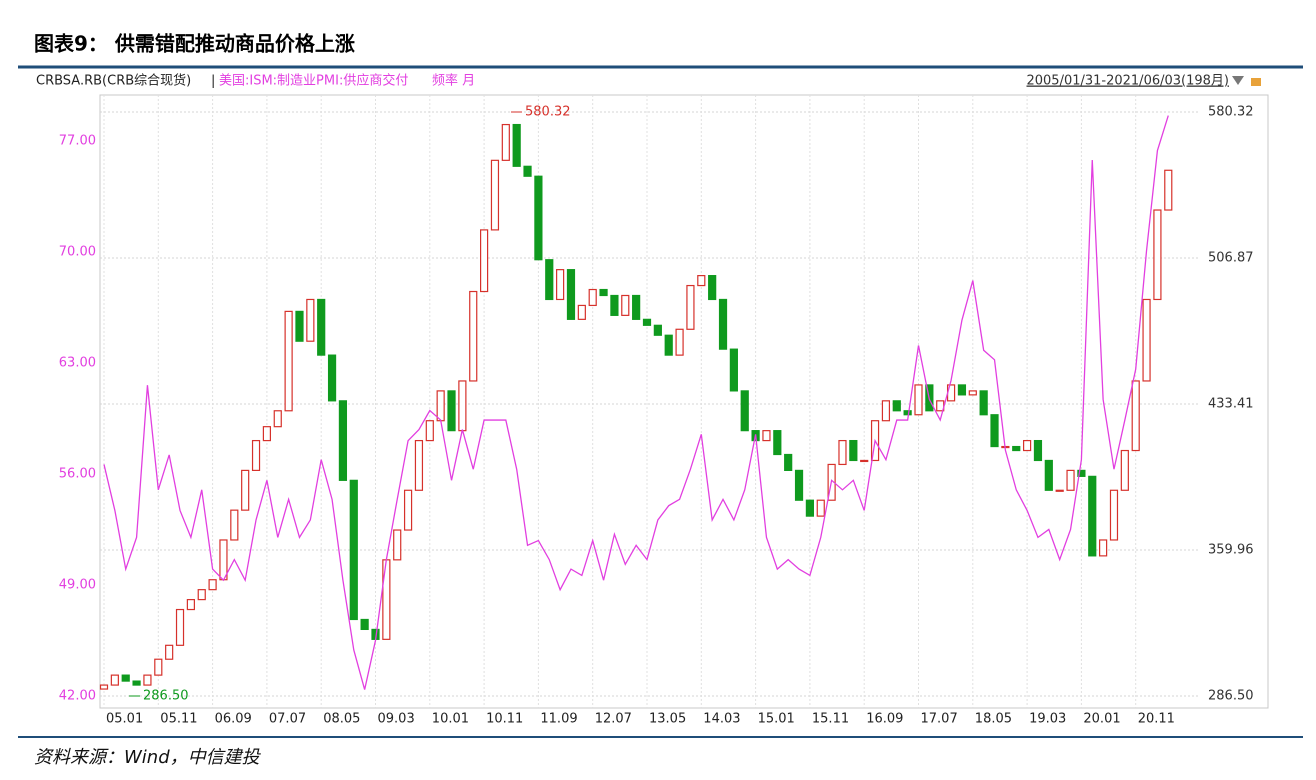 The width and height of the screenshot is (1316, 780). What do you see at coordinates (77, 140) in the screenshot?
I see `y-tick-label: 77.00` at bounding box center [77, 140].